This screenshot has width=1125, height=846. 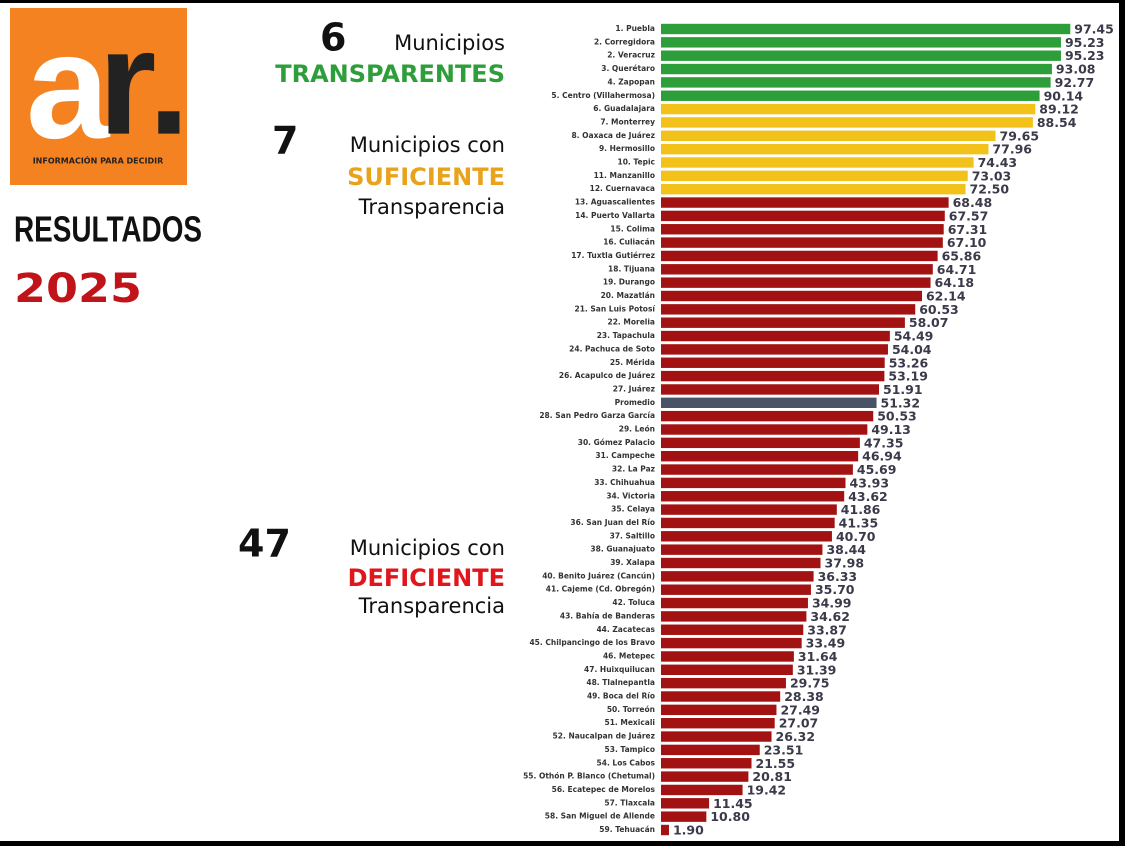 What do you see at coordinates (612, 348) in the screenshot?
I see `category-label: 24. Pachuca de Soto` at bounding box center [612, 348].